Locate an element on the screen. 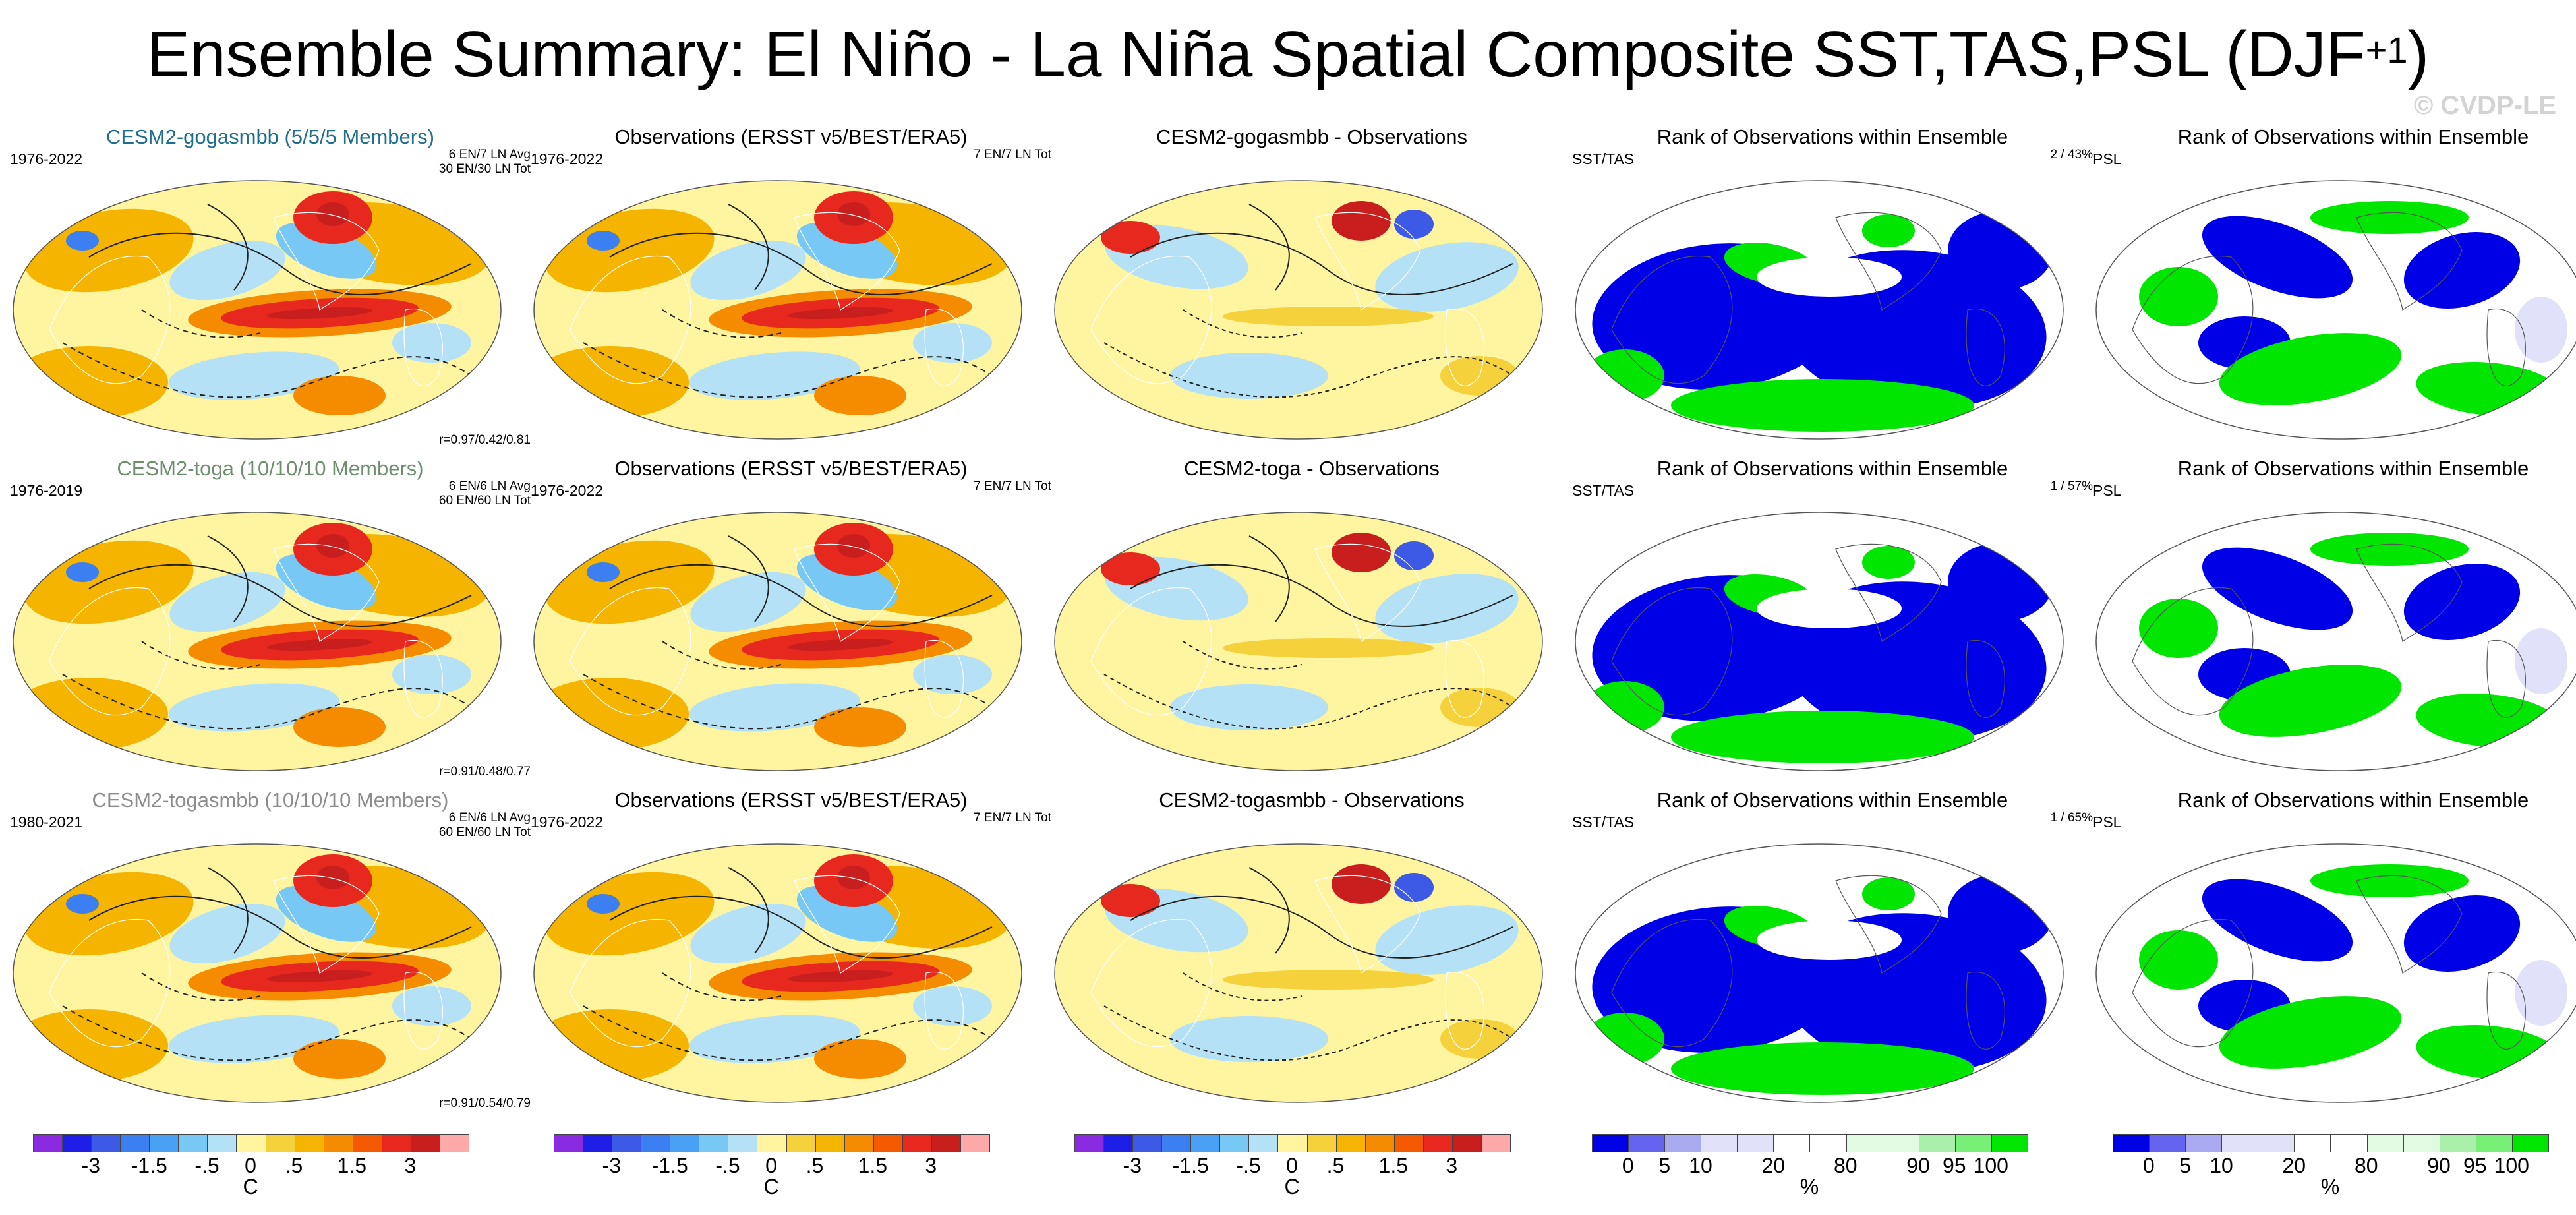  difference-negative-strong is located at coordinates (1414, 224).